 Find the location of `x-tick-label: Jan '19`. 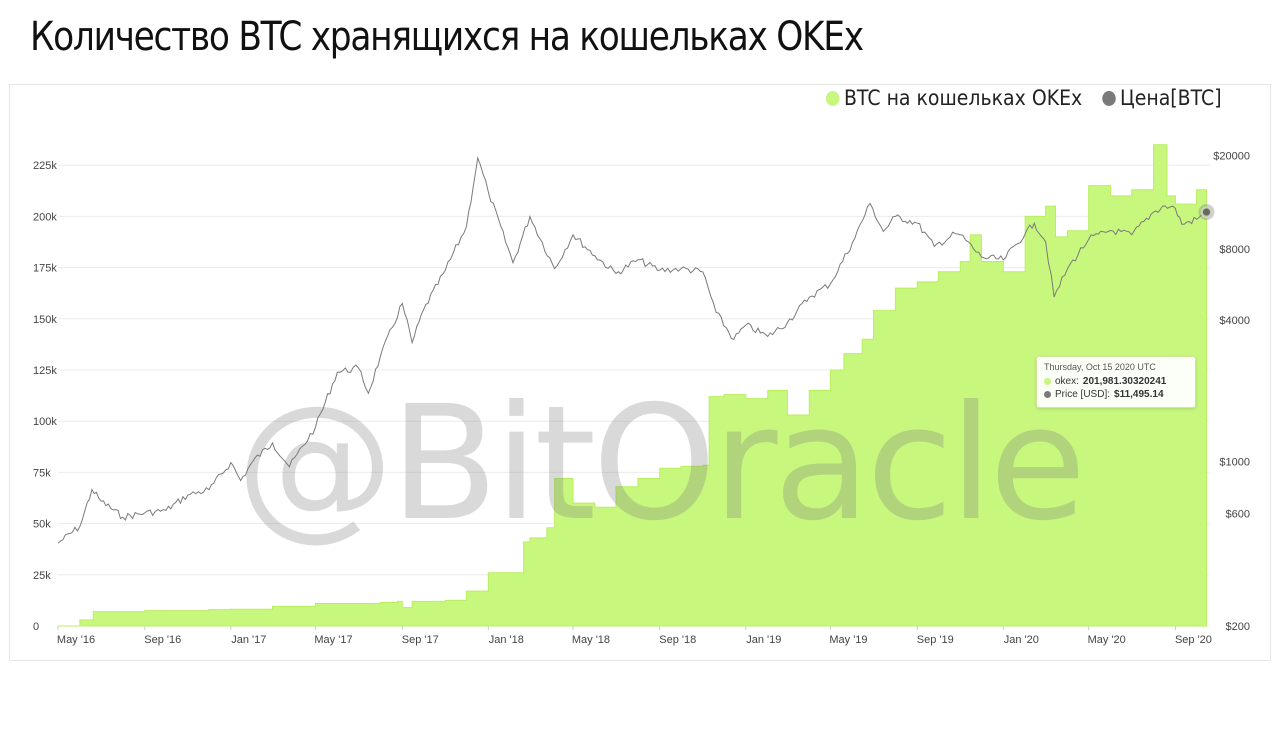

x-tick-label: Jan '19 is located at coordinates (763, 640).